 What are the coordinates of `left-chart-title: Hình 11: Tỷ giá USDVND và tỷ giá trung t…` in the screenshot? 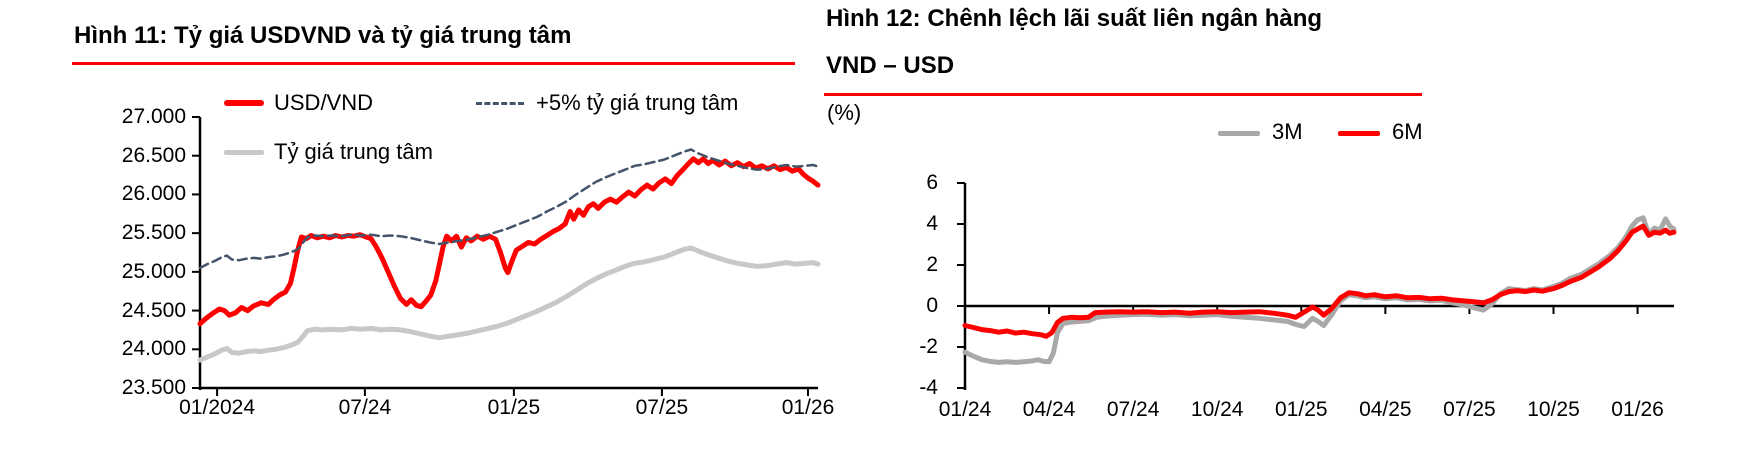 It's located at (323, 35).